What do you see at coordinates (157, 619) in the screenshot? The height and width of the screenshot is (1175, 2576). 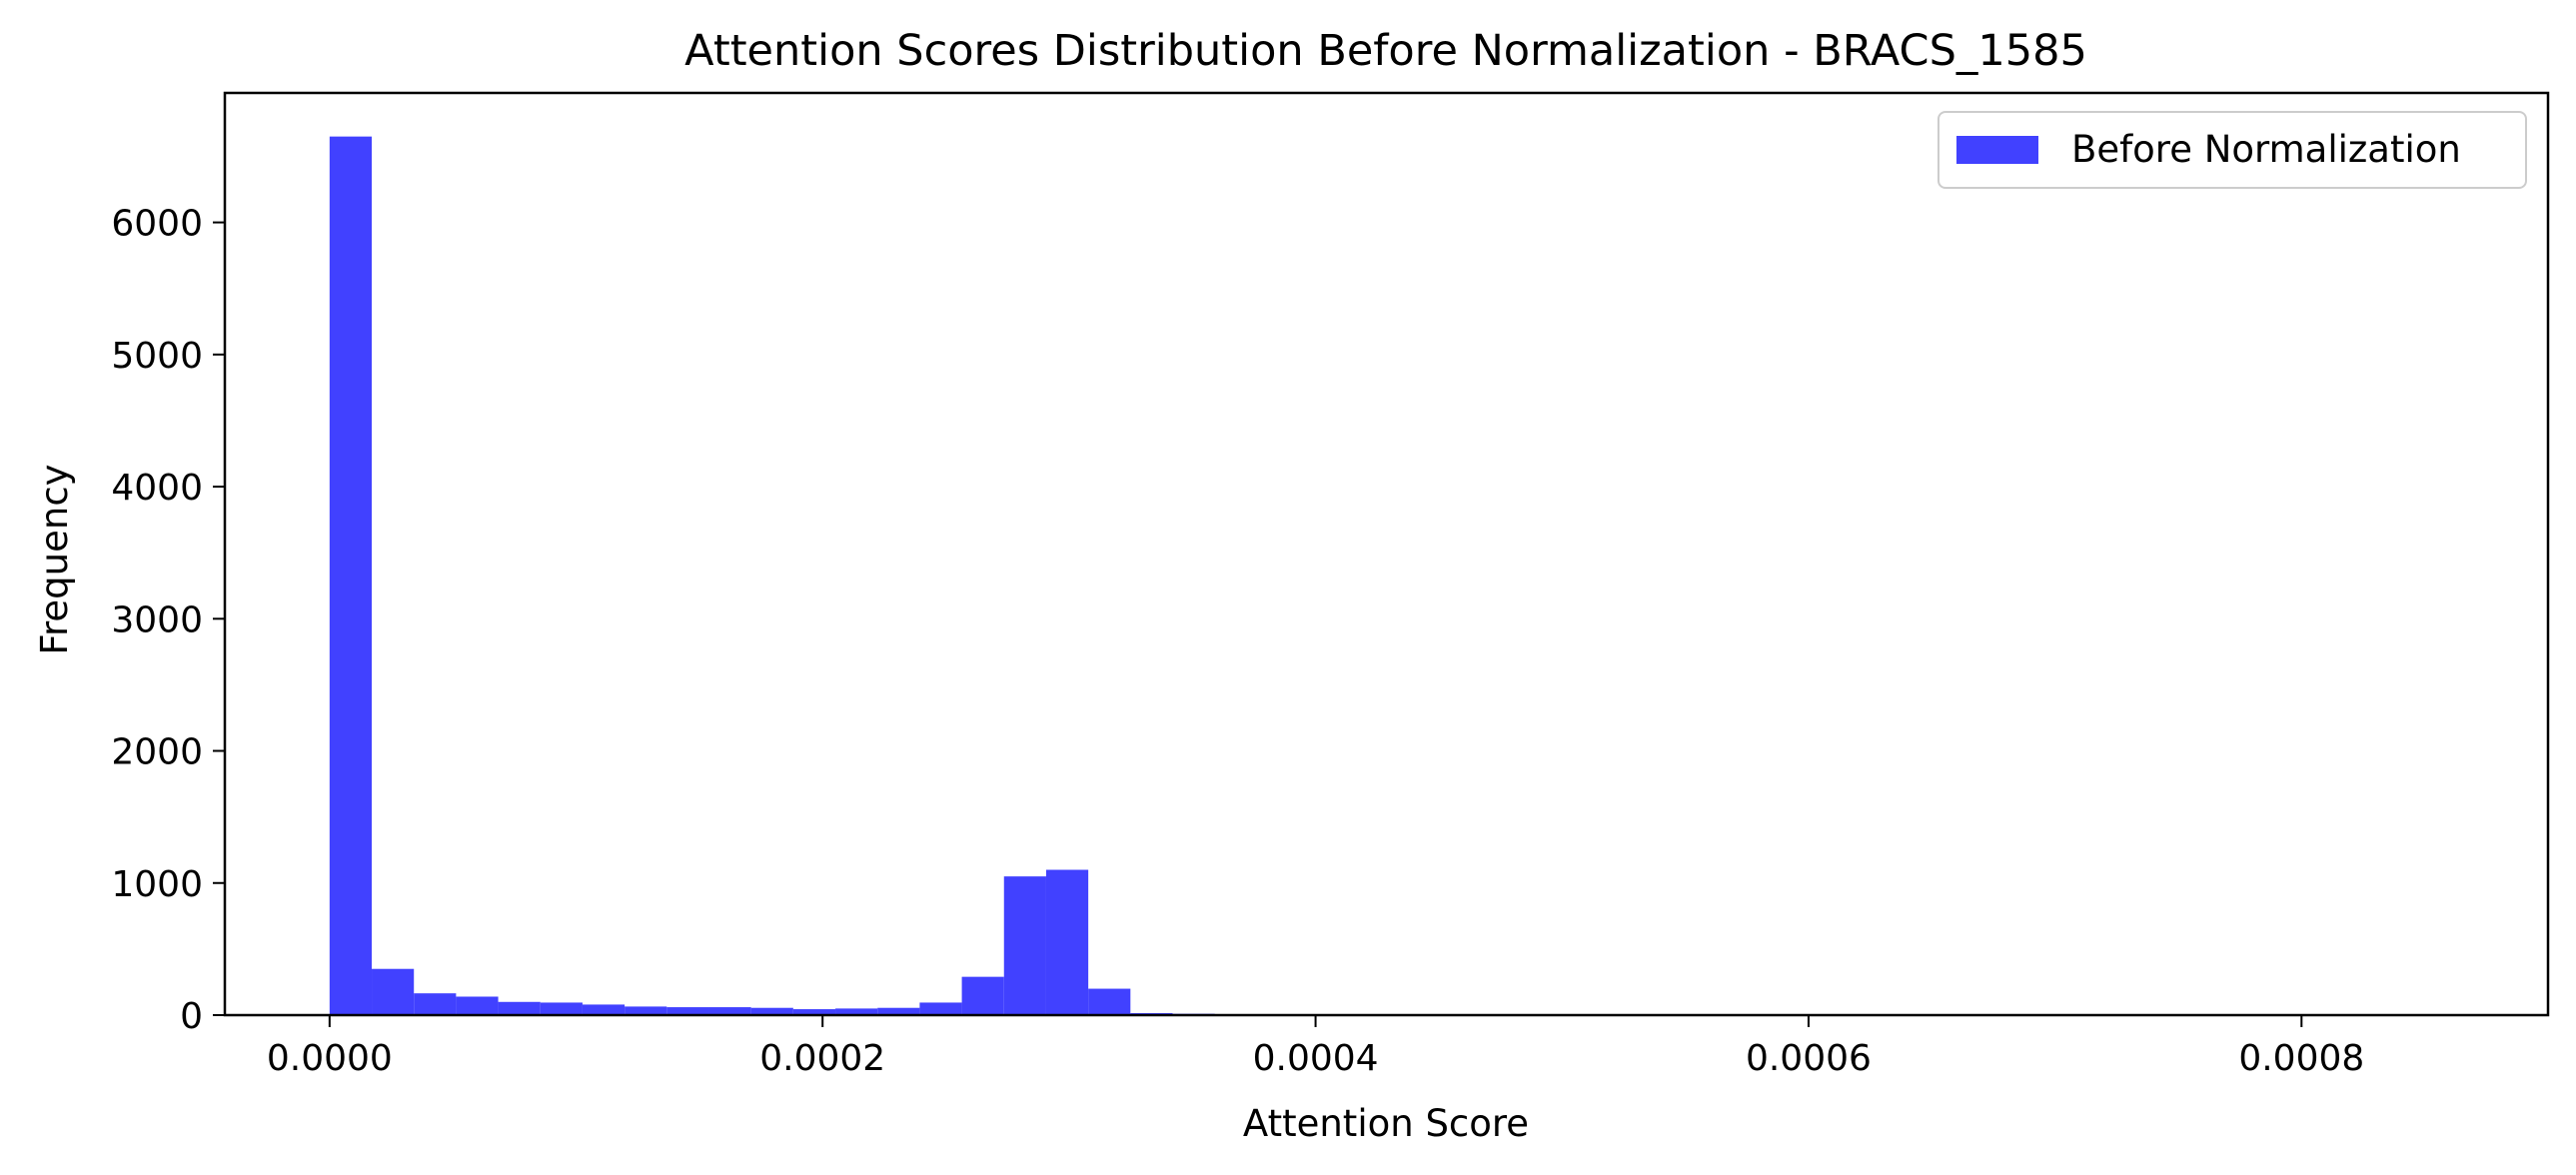 I see `y-tick-label: 3000` at bounding box center [157, 619].